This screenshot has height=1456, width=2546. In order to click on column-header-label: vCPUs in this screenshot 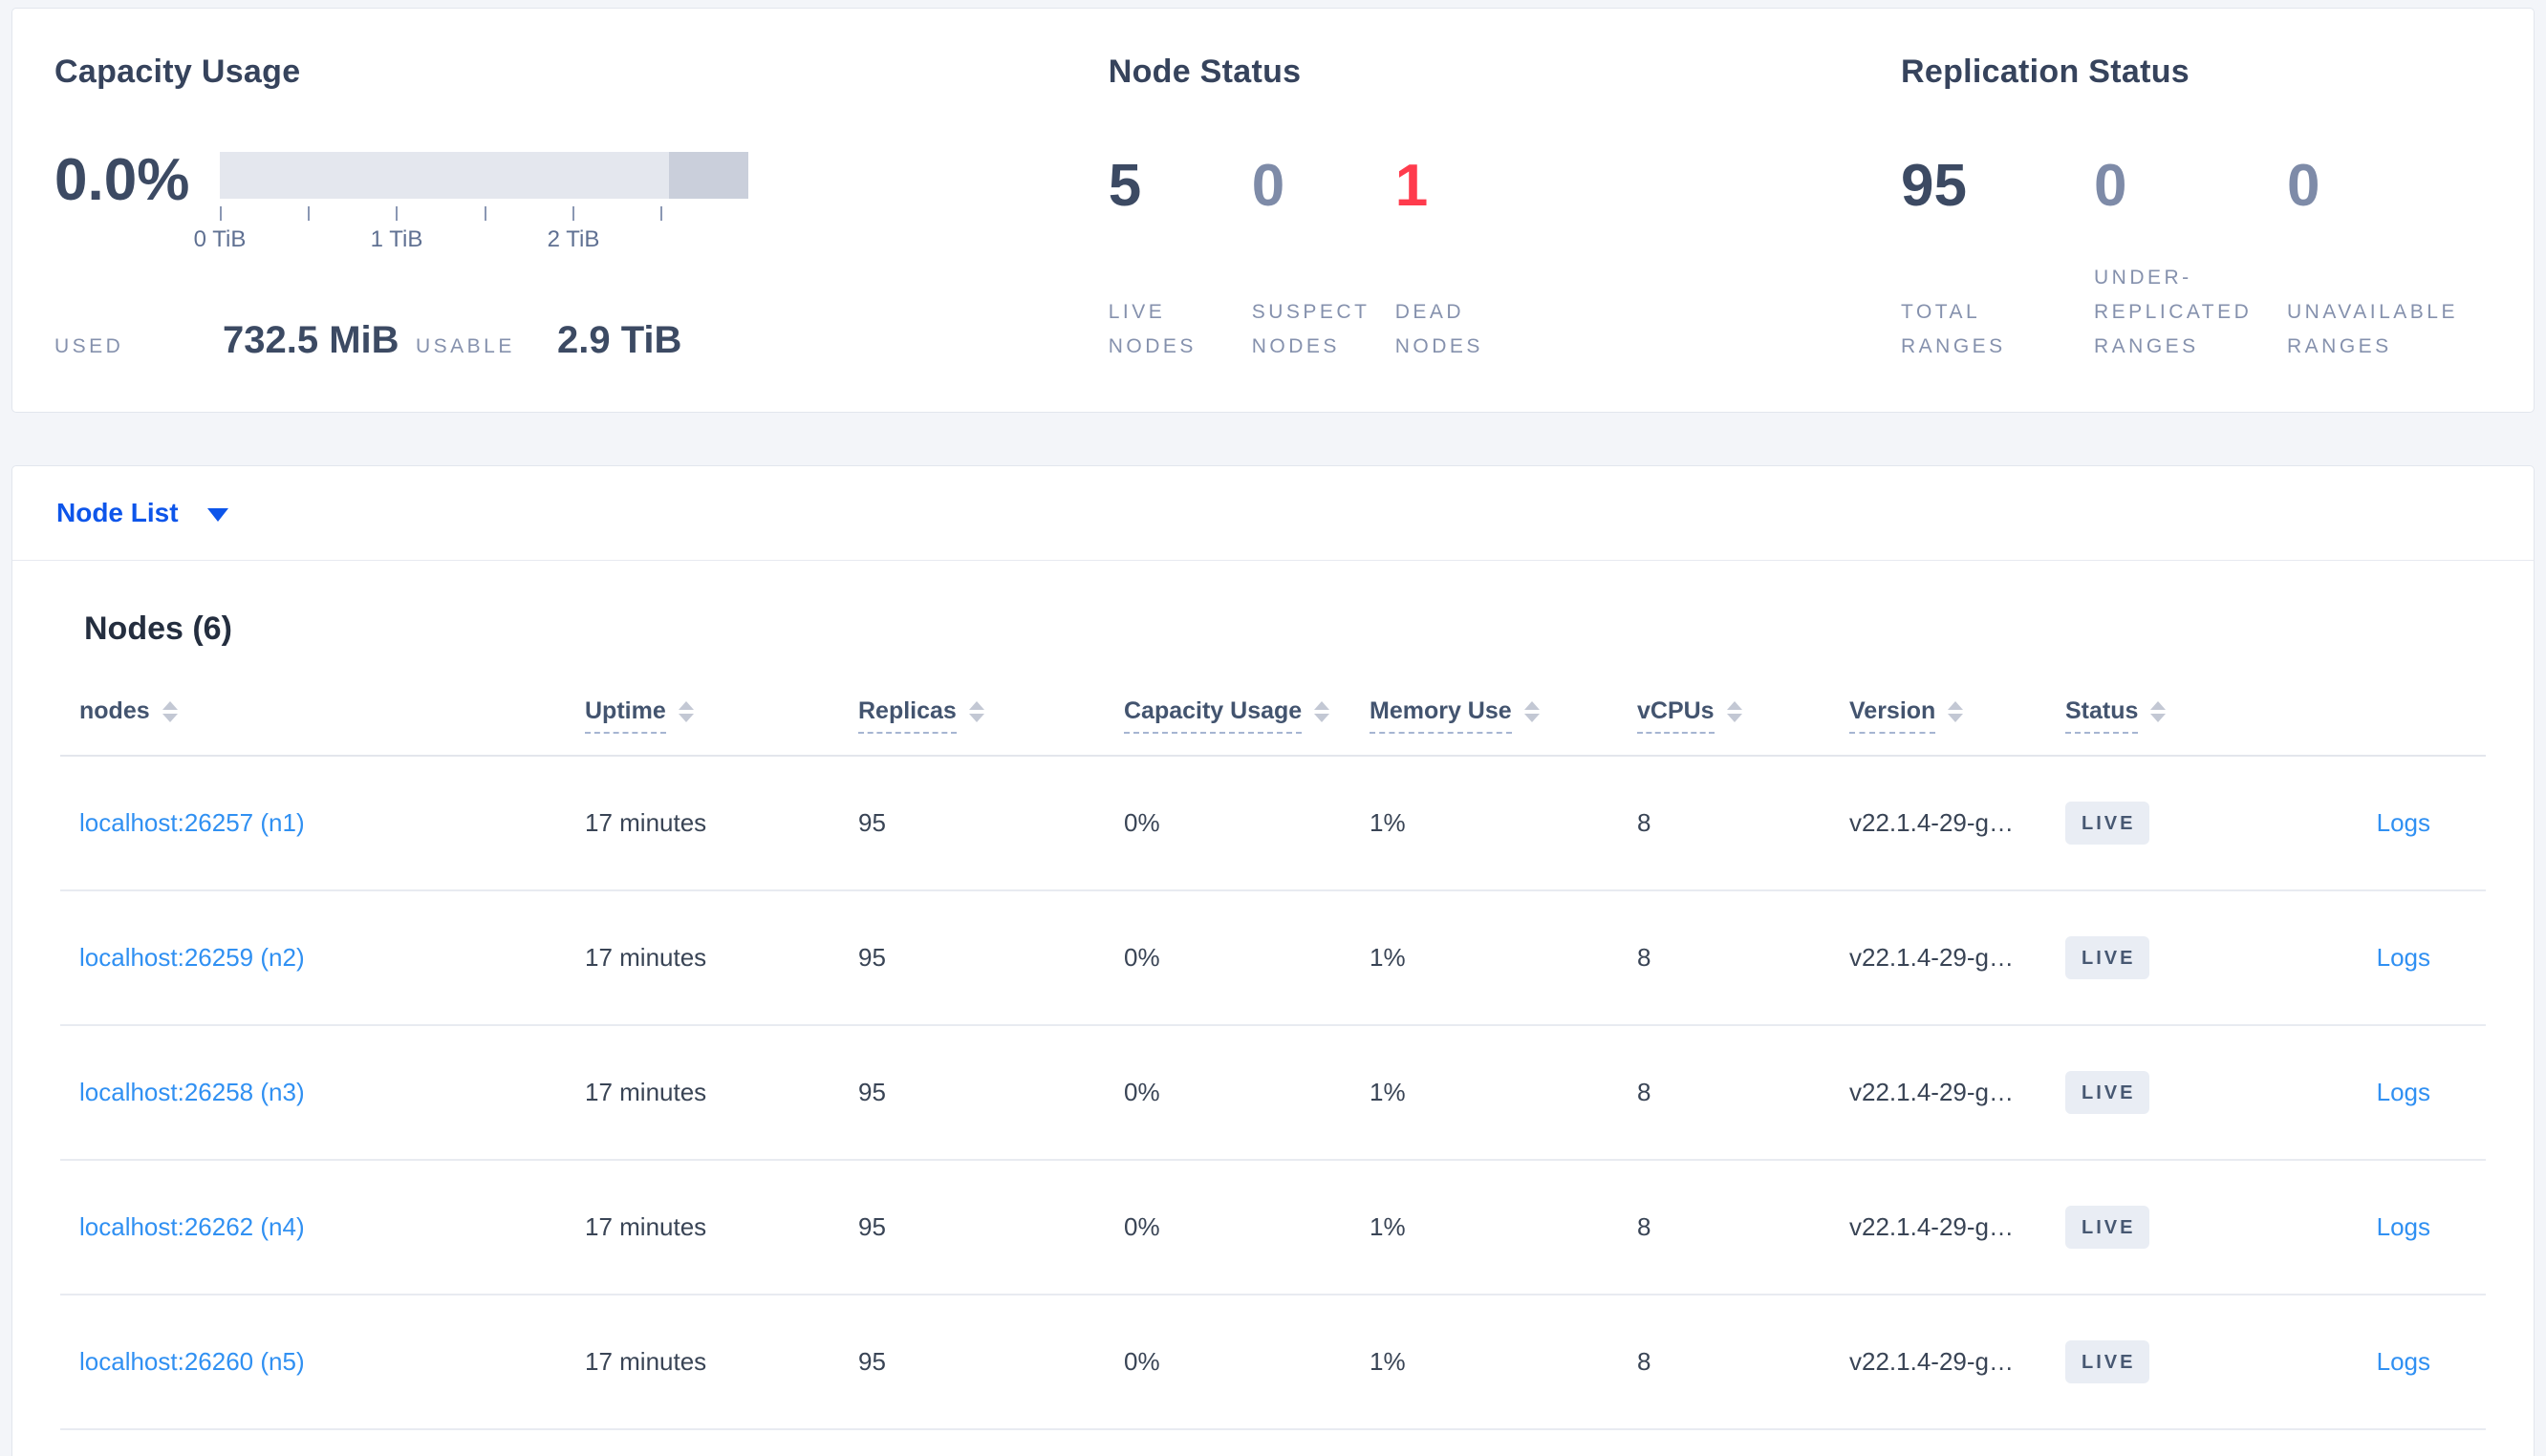, I will do `click(1676, 716)`.